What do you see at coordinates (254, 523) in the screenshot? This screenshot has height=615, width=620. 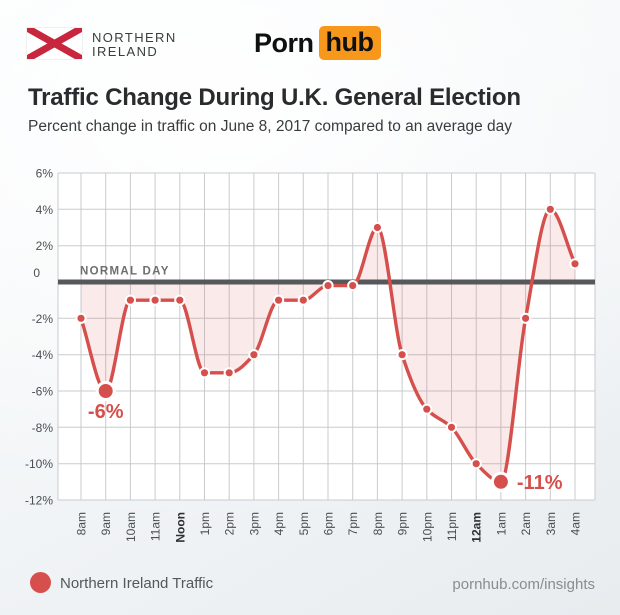 I see `x-axis-tick-label: 3pm` at bounding box center [254, 523].